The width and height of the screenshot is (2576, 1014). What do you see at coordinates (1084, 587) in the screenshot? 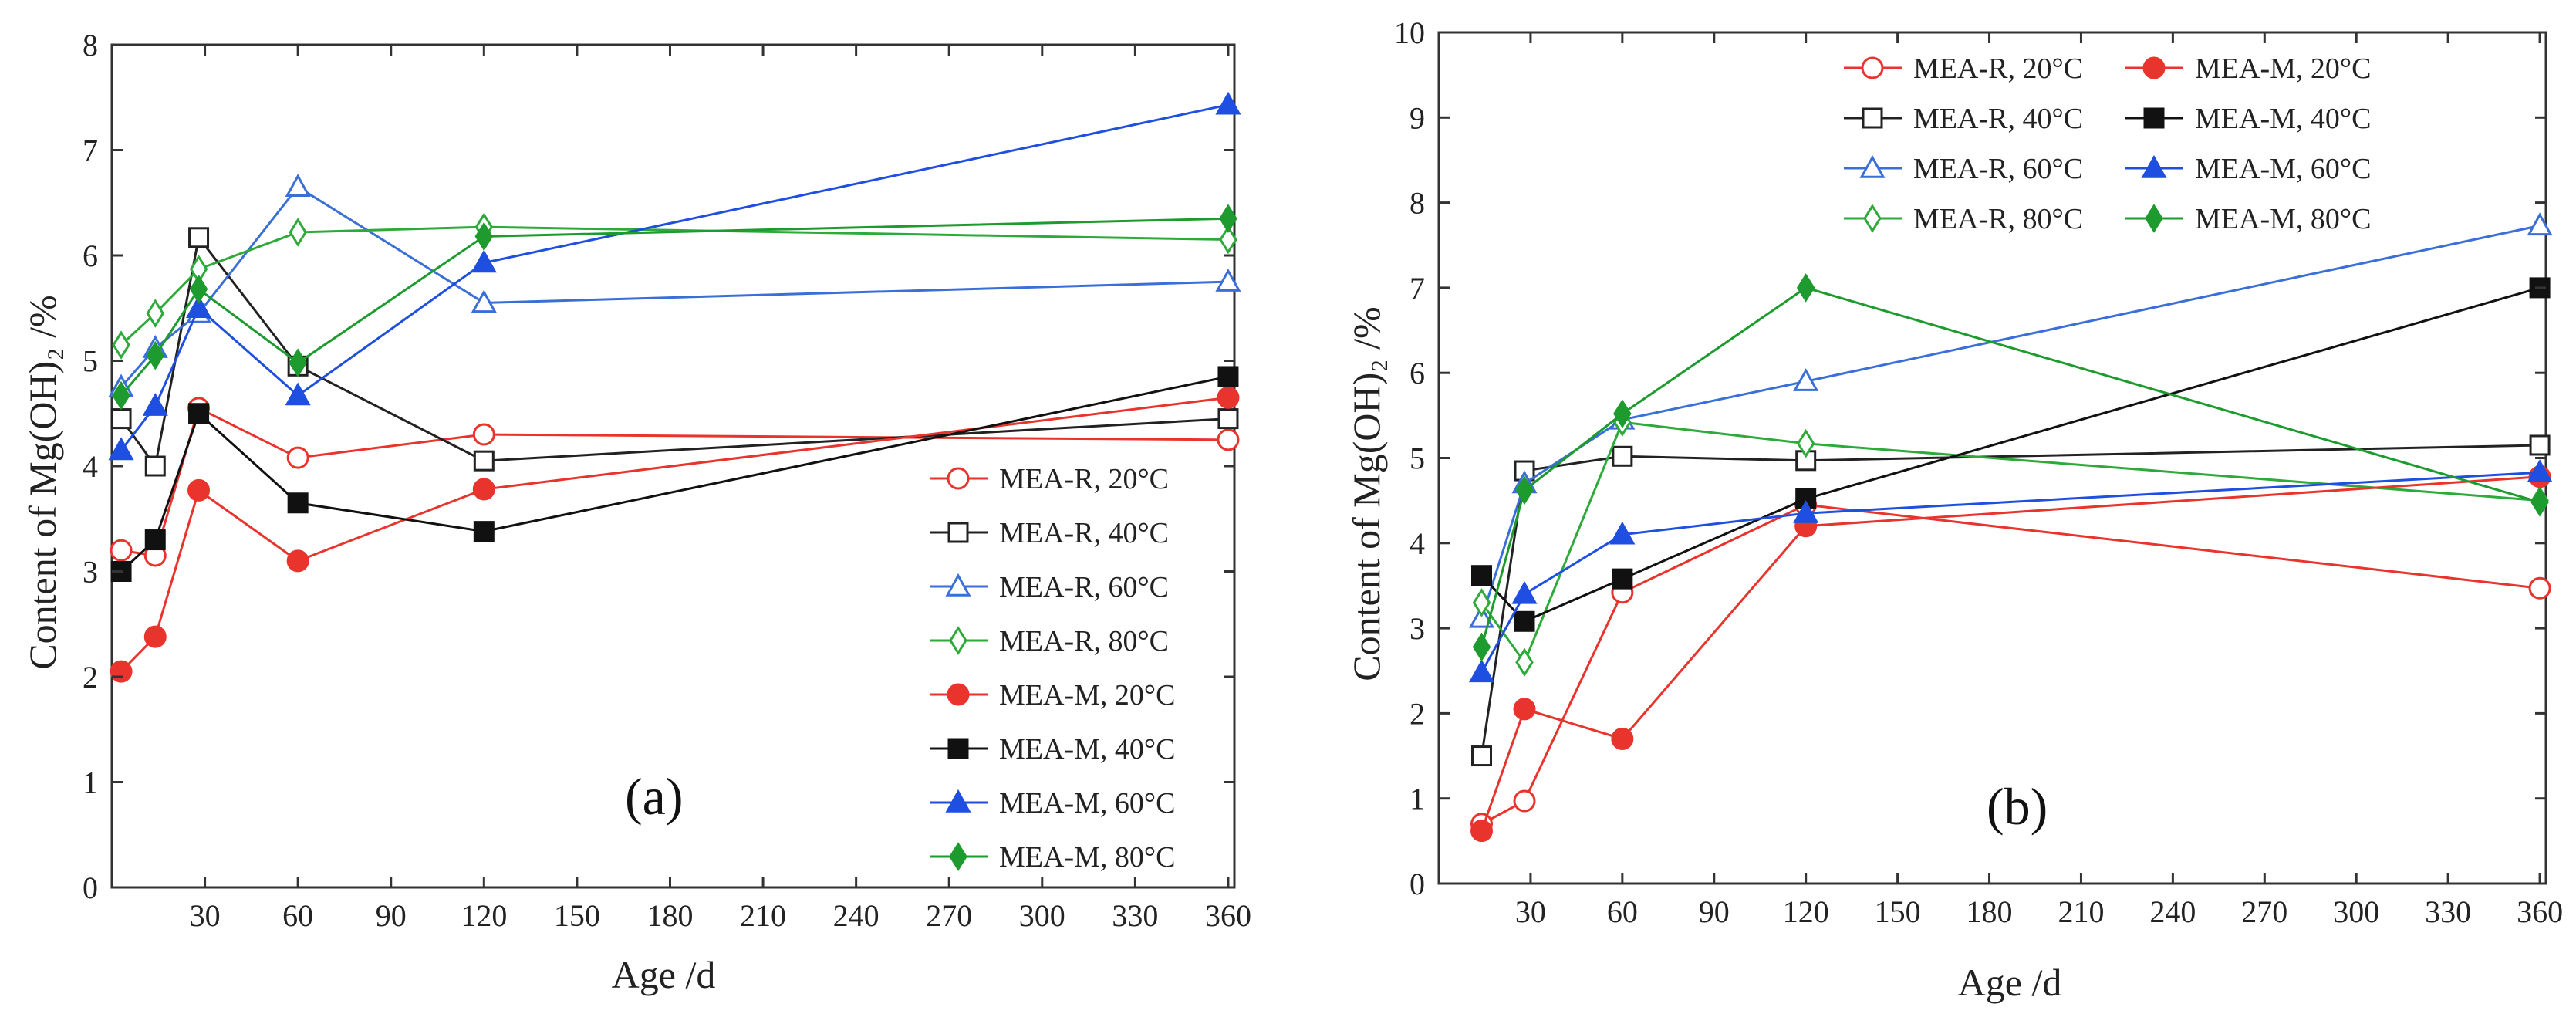
I see `legend-label: MEA-R, 60°C` at bounding box center [1084, 587].